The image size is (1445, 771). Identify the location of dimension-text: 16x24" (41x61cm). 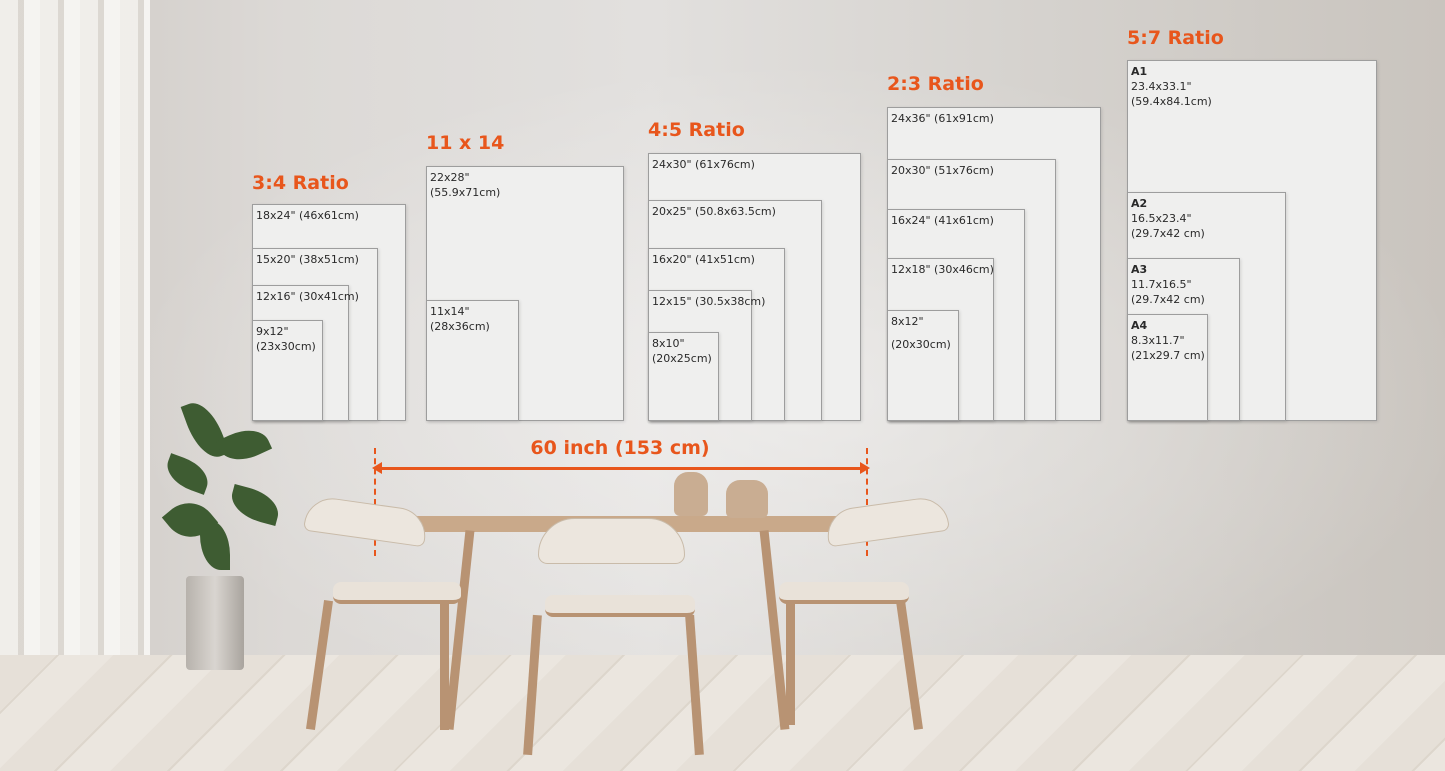
(942, 220).